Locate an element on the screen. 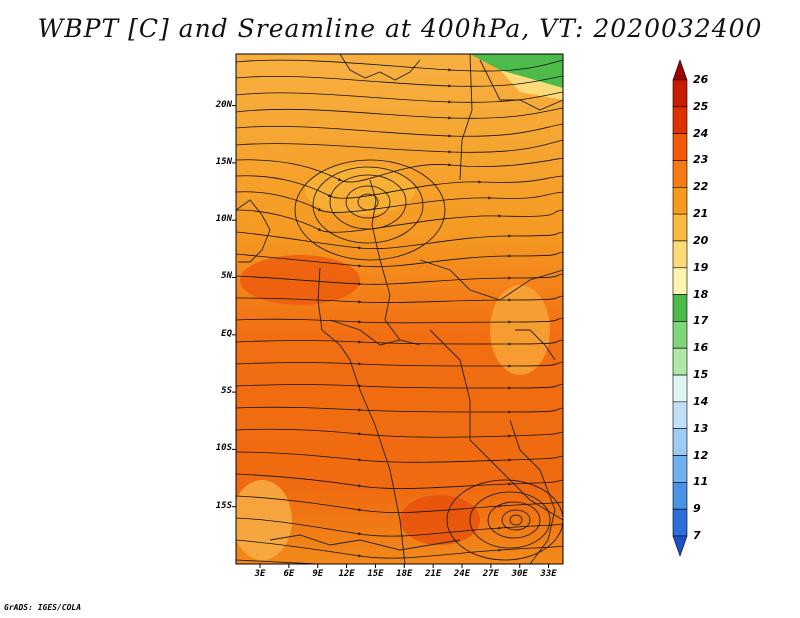 The width and height of the screenshot is (800, 618). lat-label: 5N is located at coordinates (226, 276).